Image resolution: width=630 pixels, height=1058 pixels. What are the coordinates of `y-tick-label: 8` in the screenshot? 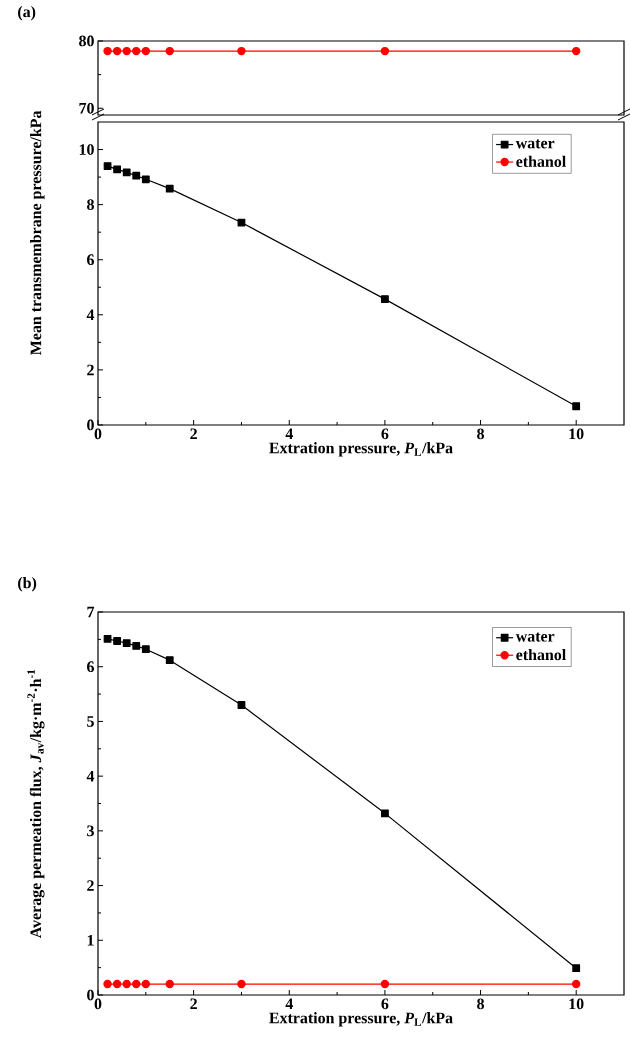 It's located at (90, 205).